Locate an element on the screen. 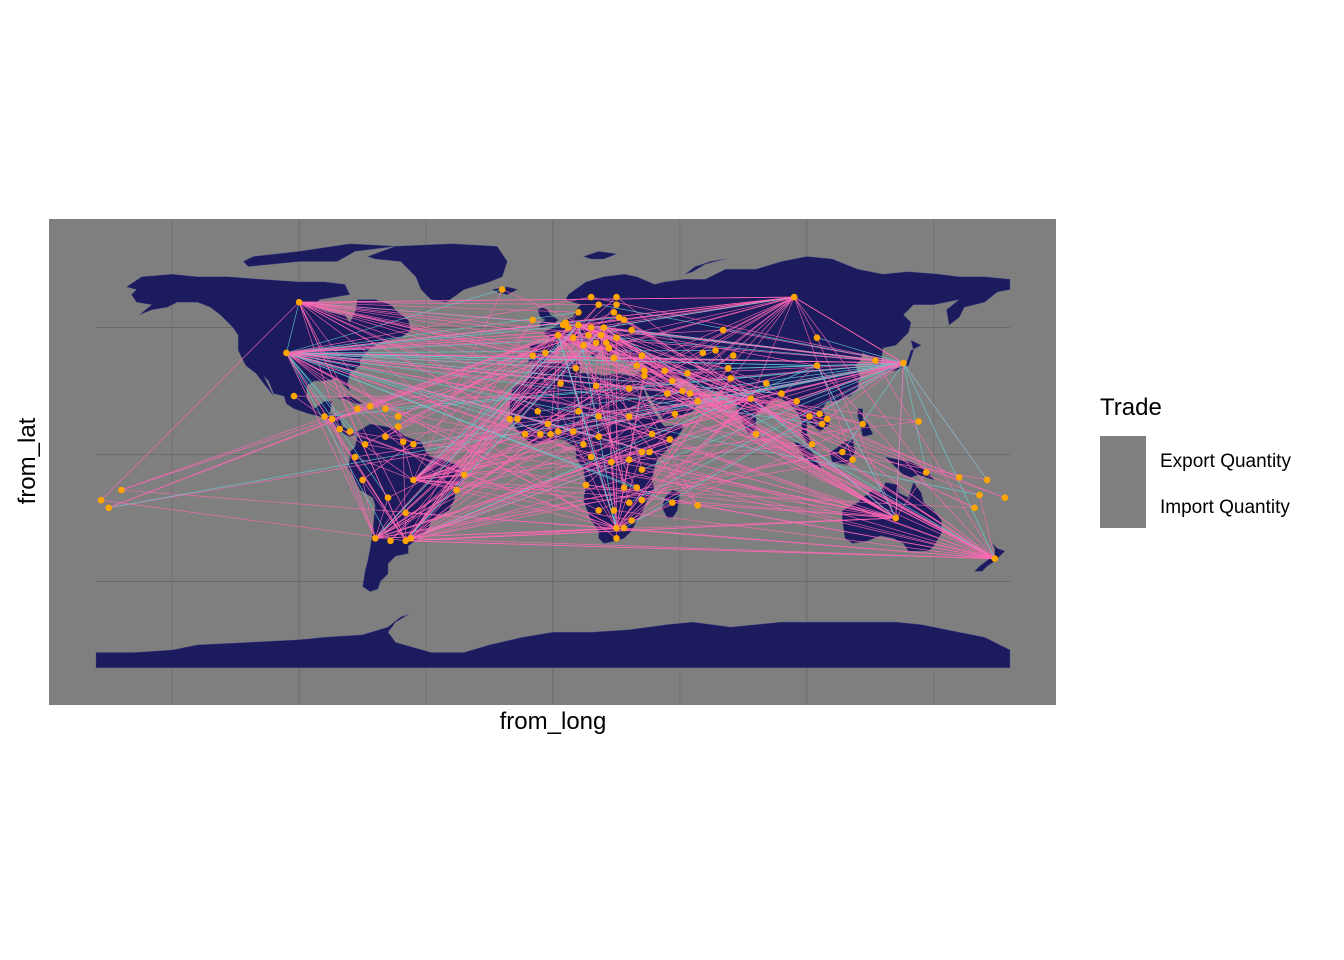 This screenshot has height=960, width=1344. x-axis-title: from_long is located at coordinates (553, 721).